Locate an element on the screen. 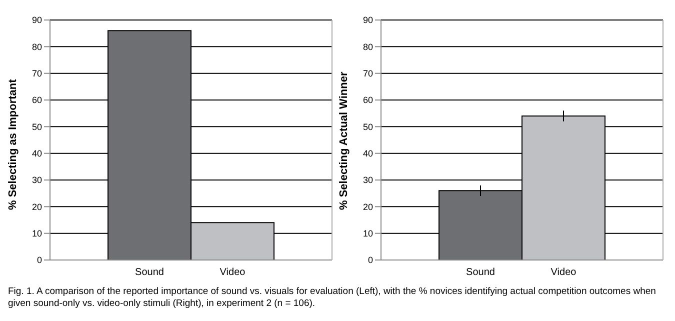 Image resolution: width=675 pixels, height=321 pixels. caption: Fig. 1. A comparison of the reported importance of sound vs. visuals for evaluation (Left), with the % novices identifying actual competition outcomes when given sound-only vs. video-only stimuli (Right), in experiment 2 (n = 106). is located at coordinates (332, 298).